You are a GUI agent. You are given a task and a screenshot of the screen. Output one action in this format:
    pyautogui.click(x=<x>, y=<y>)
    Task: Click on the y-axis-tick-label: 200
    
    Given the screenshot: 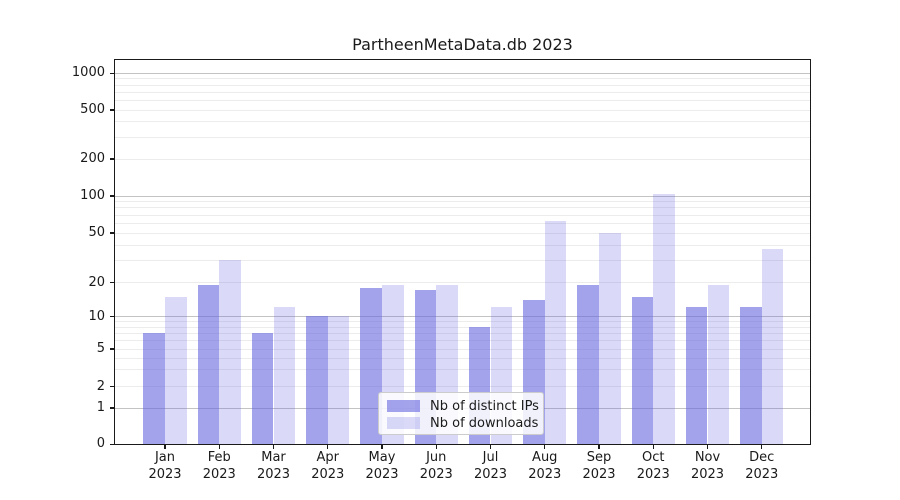 What is the action you would take?
    pyautogui.click(x=92, y=158)
    